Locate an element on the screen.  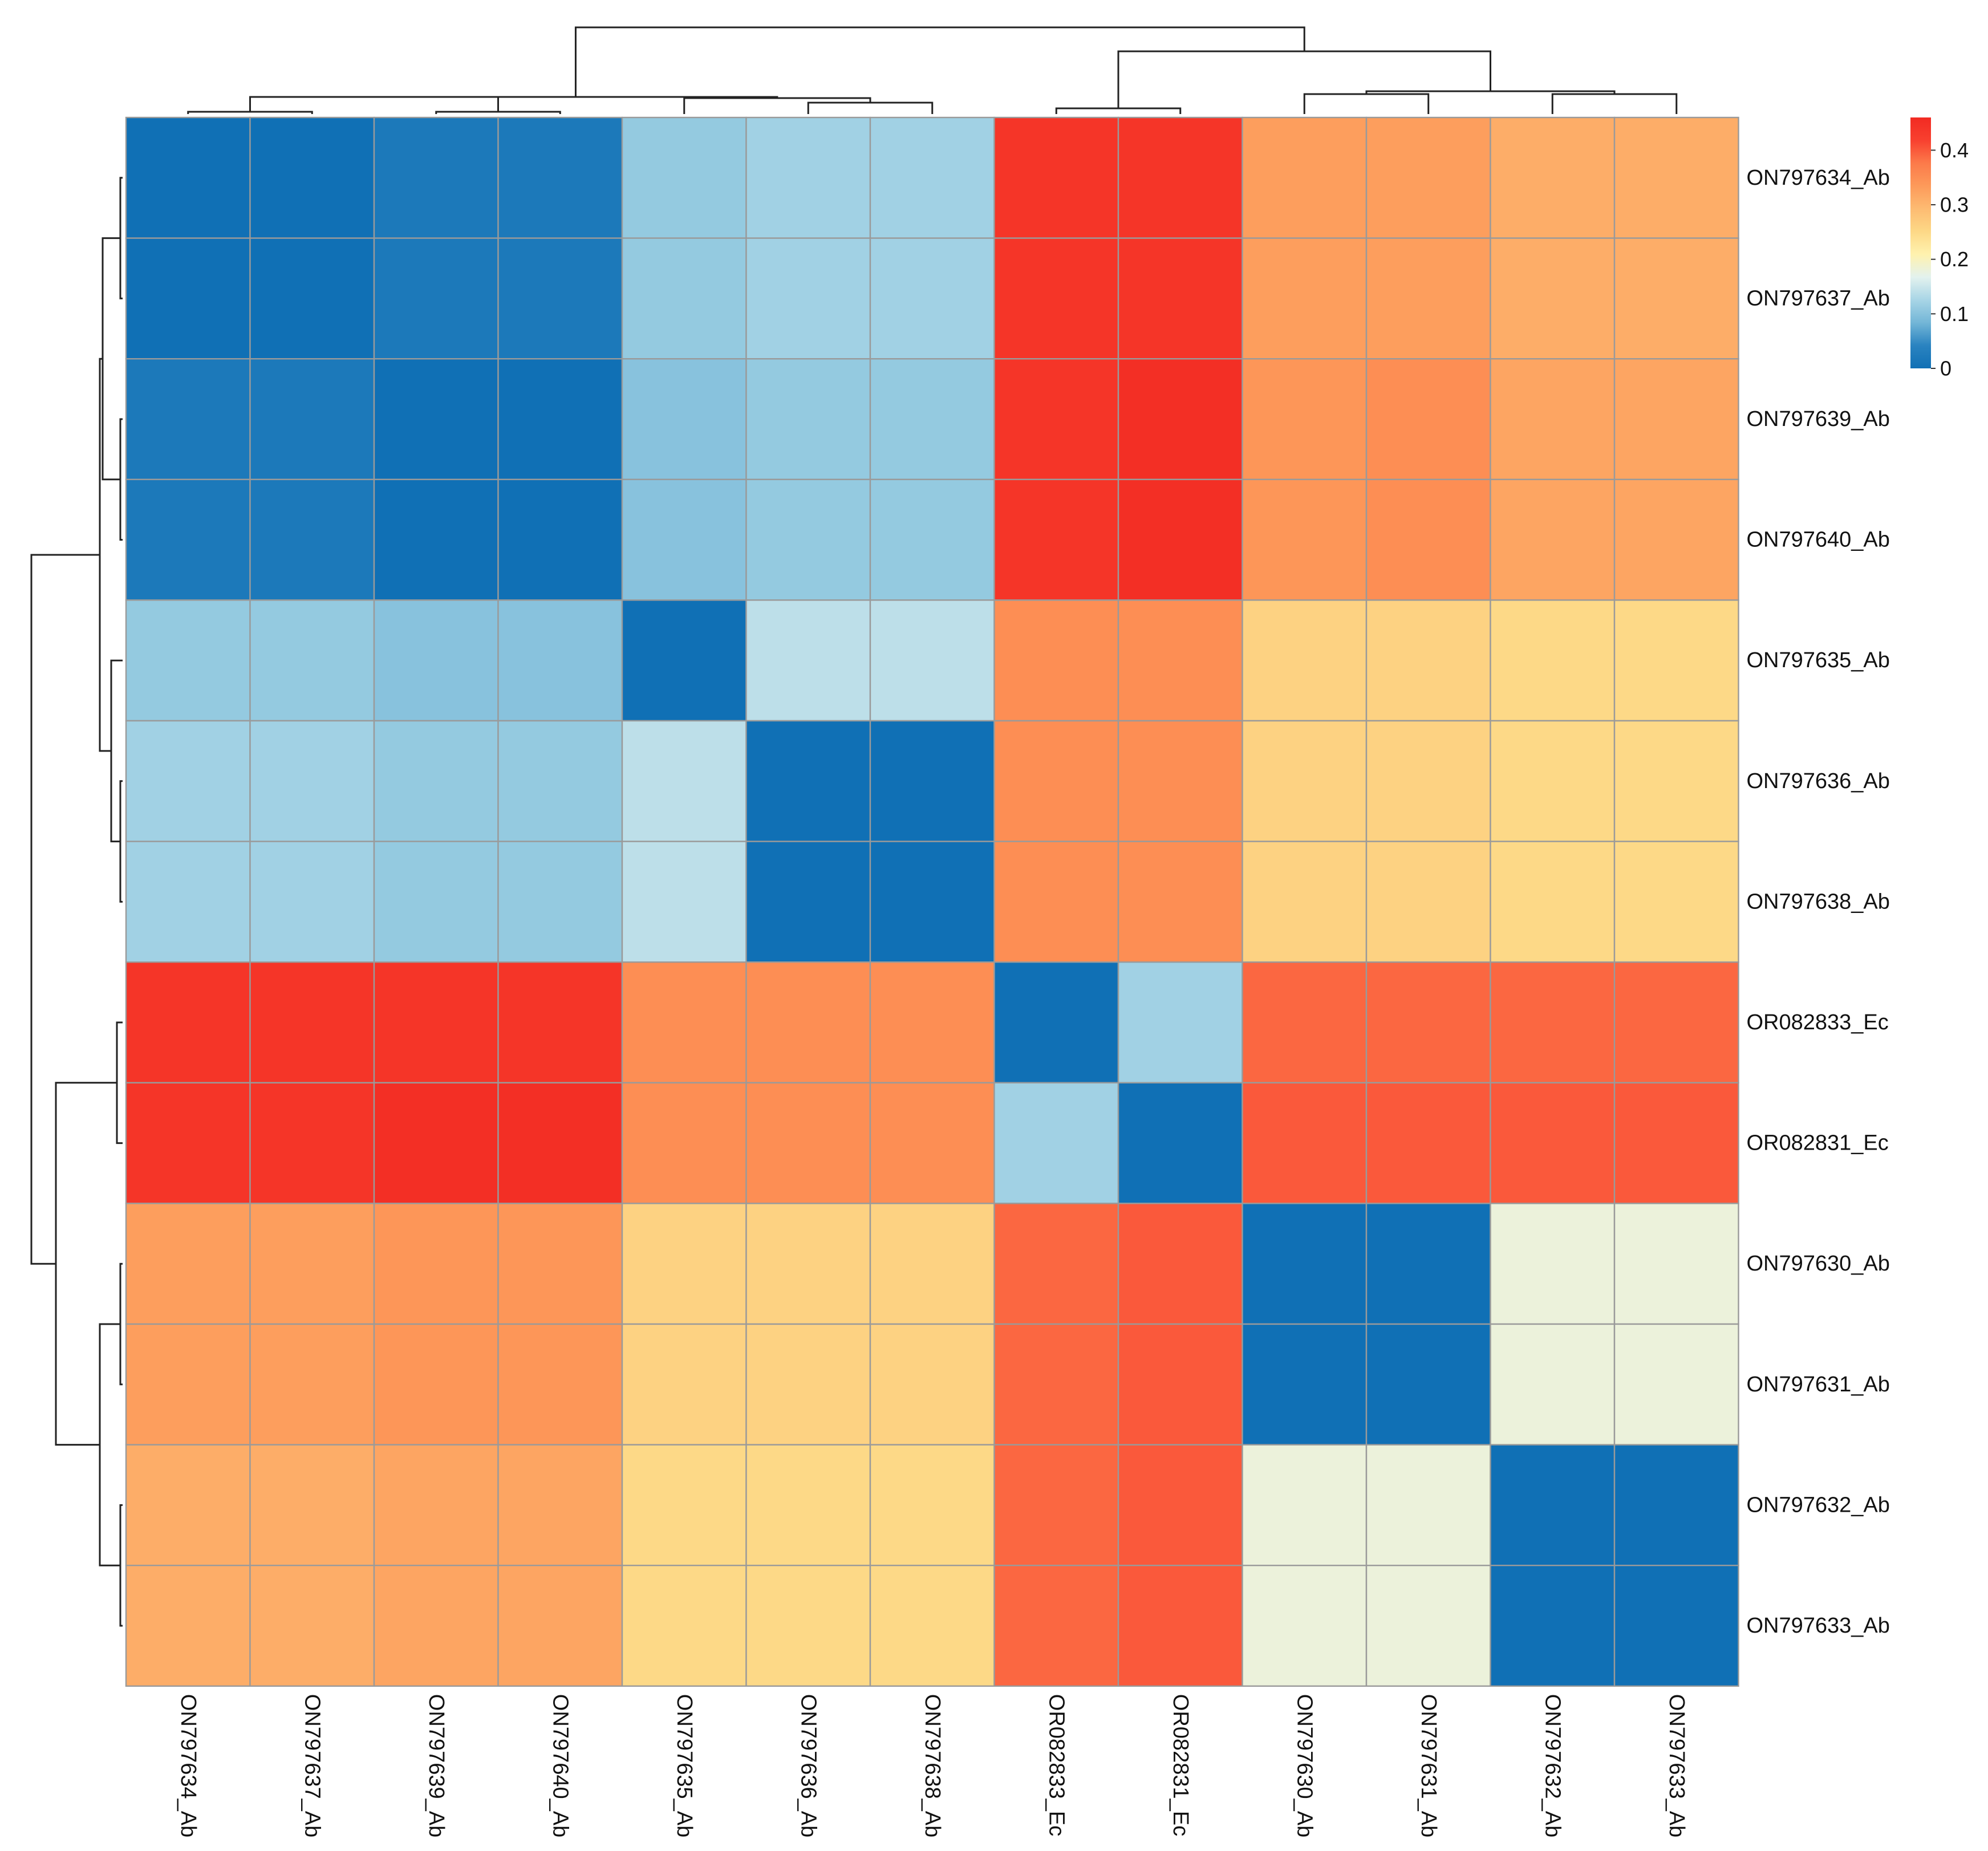
column-label: ON797639_Ab is located at coordinates (436, 1765).